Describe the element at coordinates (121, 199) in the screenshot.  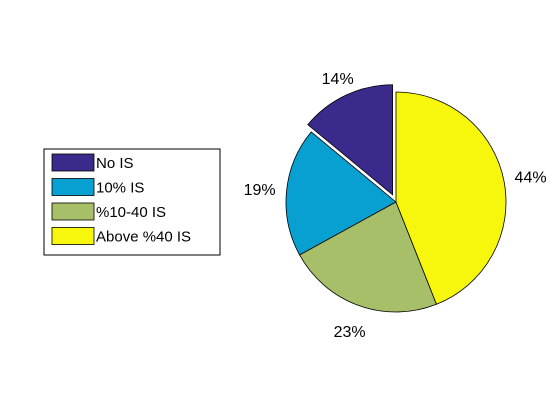
I see `legend-items: No IS 10% IS %10-40 IS Above %40 IS` at that location.